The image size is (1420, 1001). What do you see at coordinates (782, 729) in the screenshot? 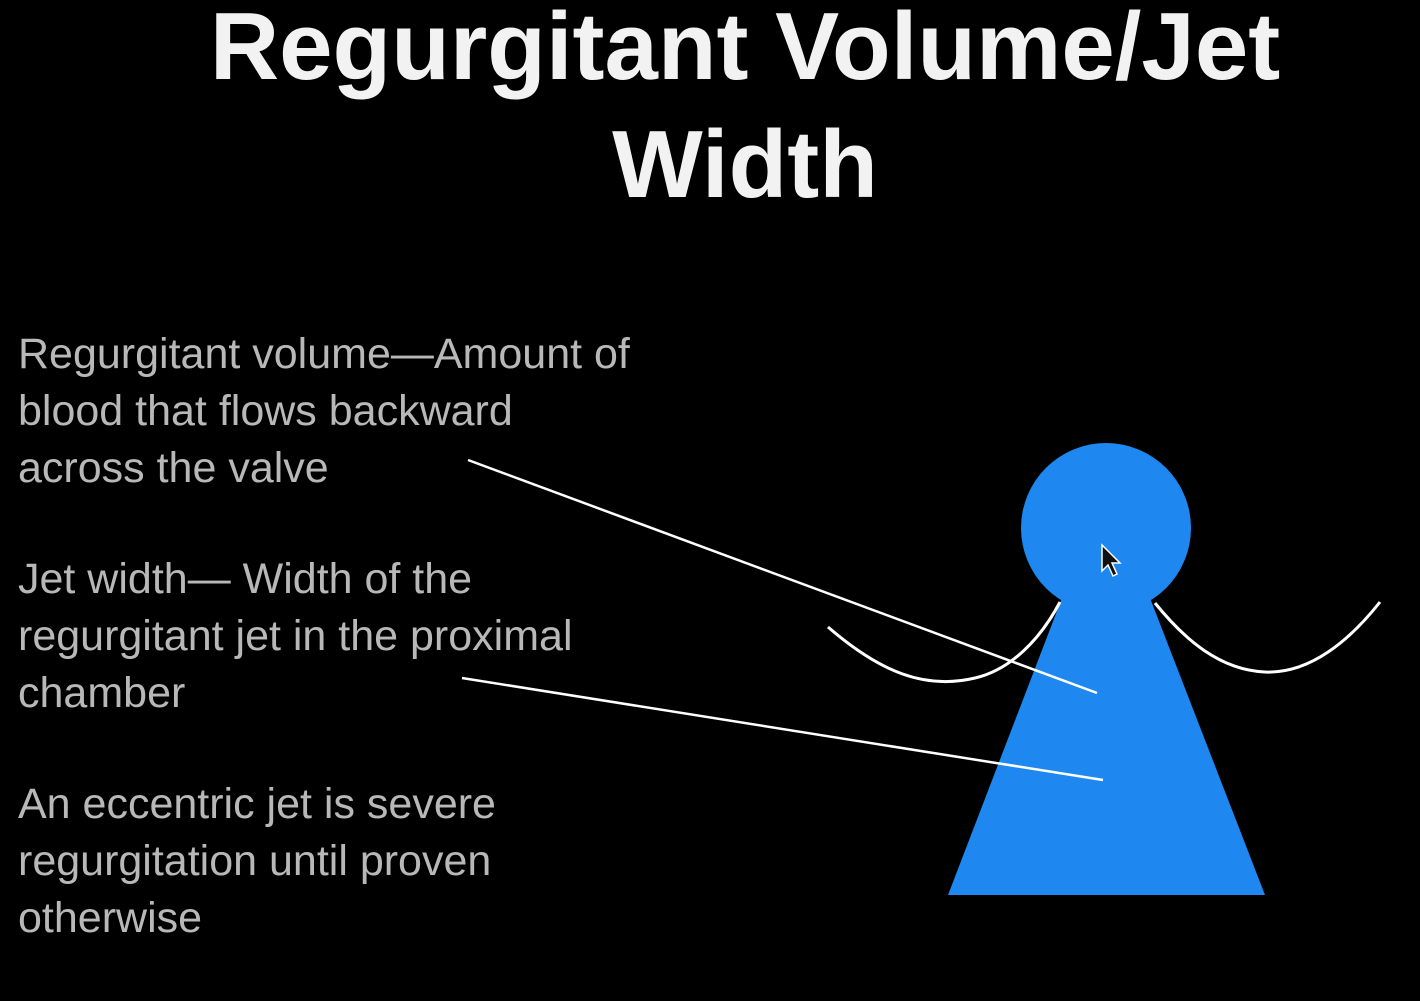
I see `leader-line-jet-width` at bounding box center [782, 729].